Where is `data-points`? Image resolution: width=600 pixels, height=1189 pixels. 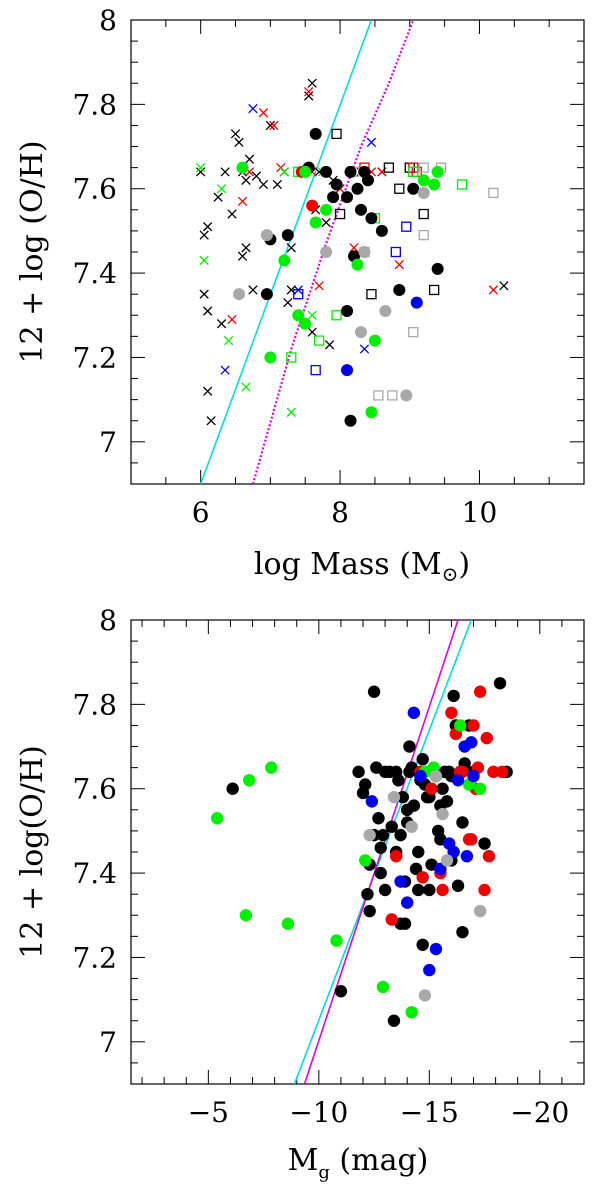 data-points is located at coordinates (361, 852).